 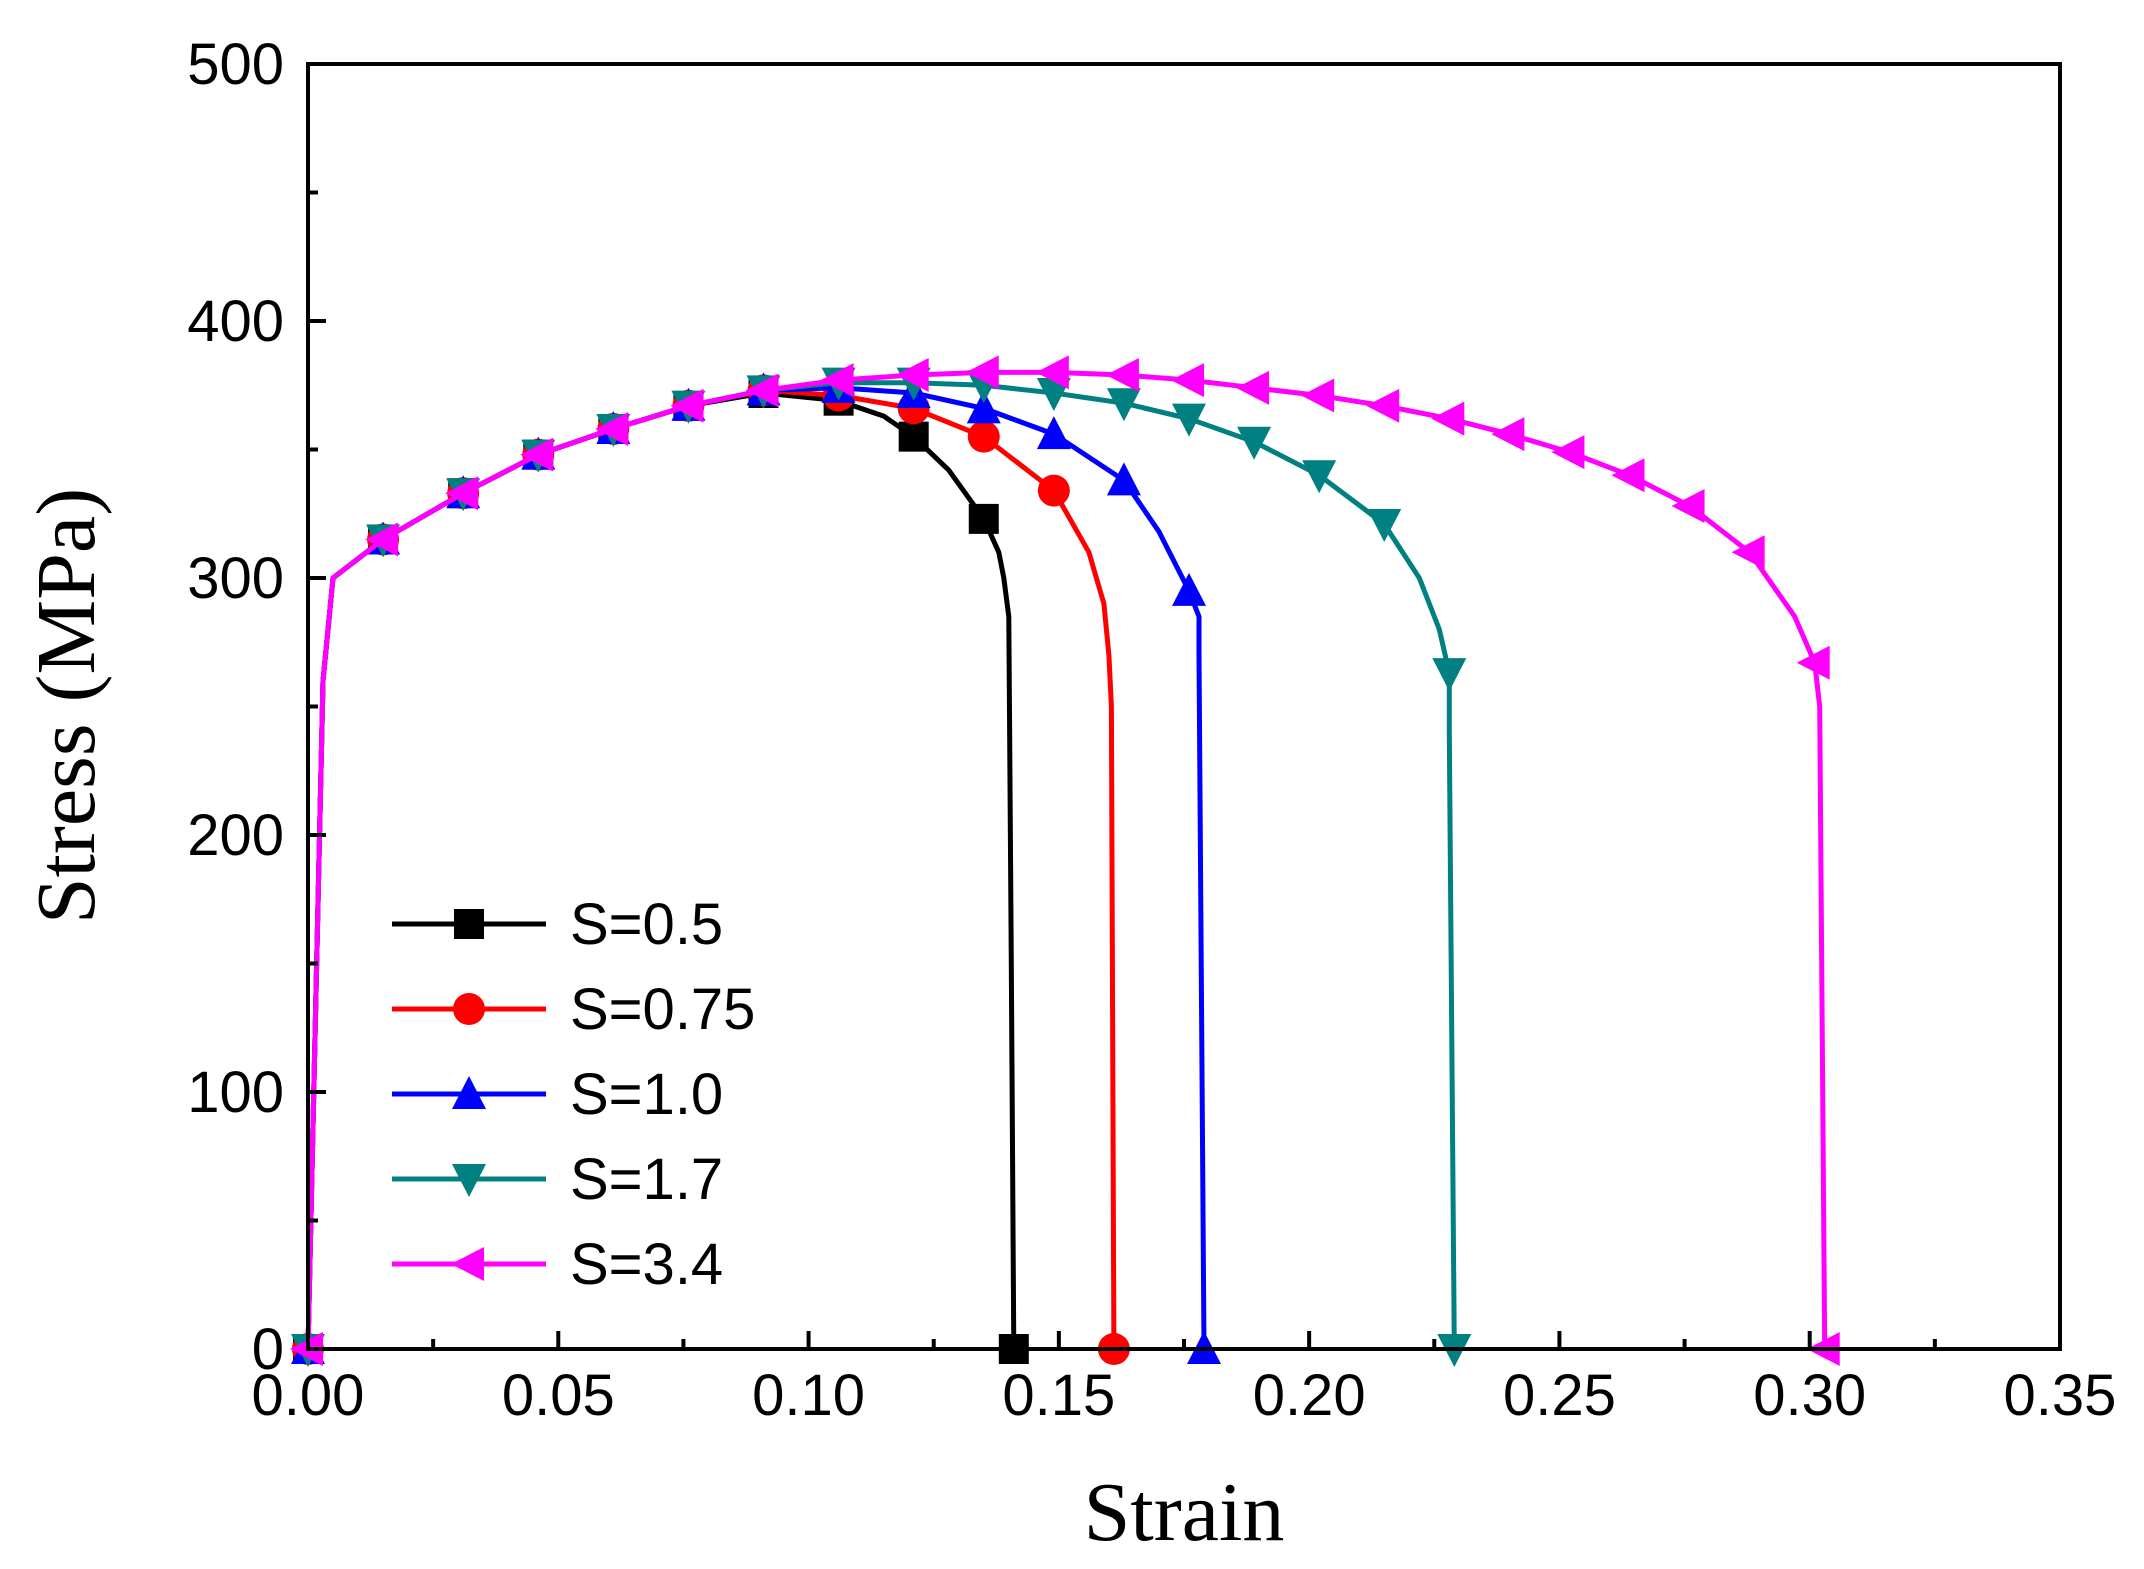 I want to click on y-tick-label: 300, so click(x=235, y=578).